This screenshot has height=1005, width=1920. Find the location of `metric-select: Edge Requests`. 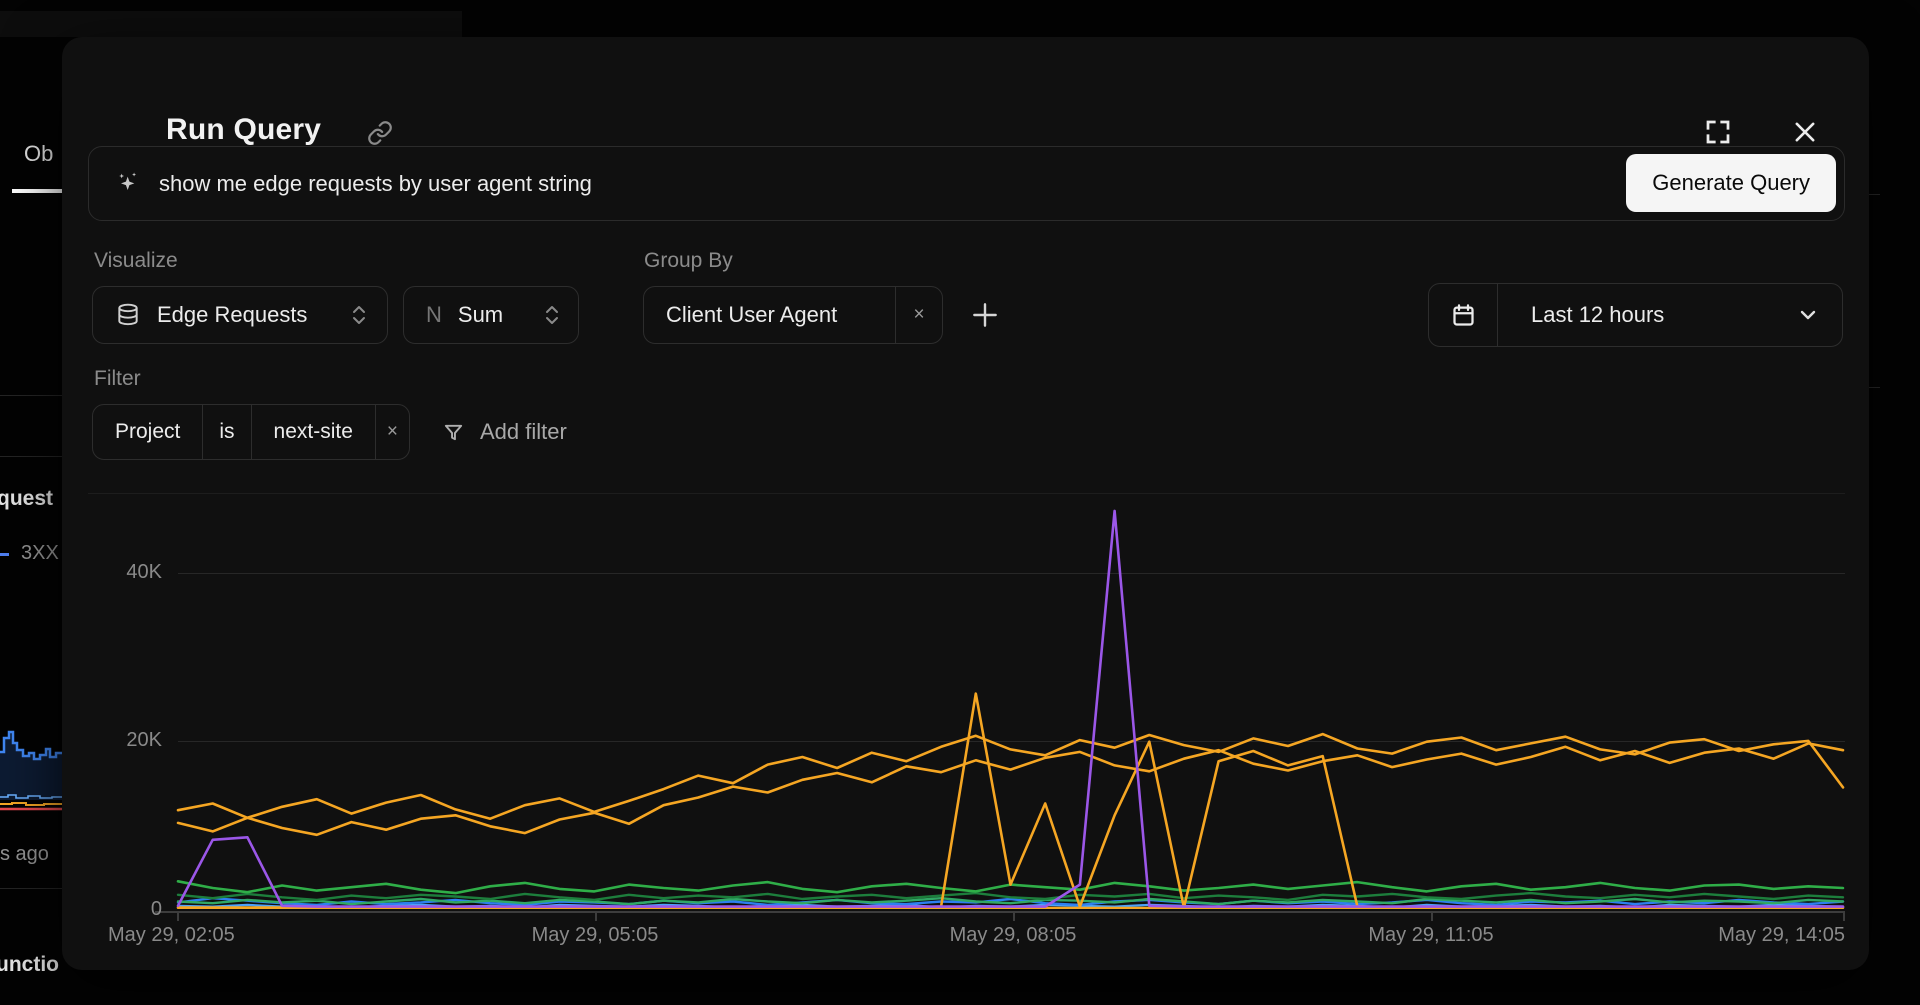

metric-select: Edge Requests is located at coordinates (240, 315).